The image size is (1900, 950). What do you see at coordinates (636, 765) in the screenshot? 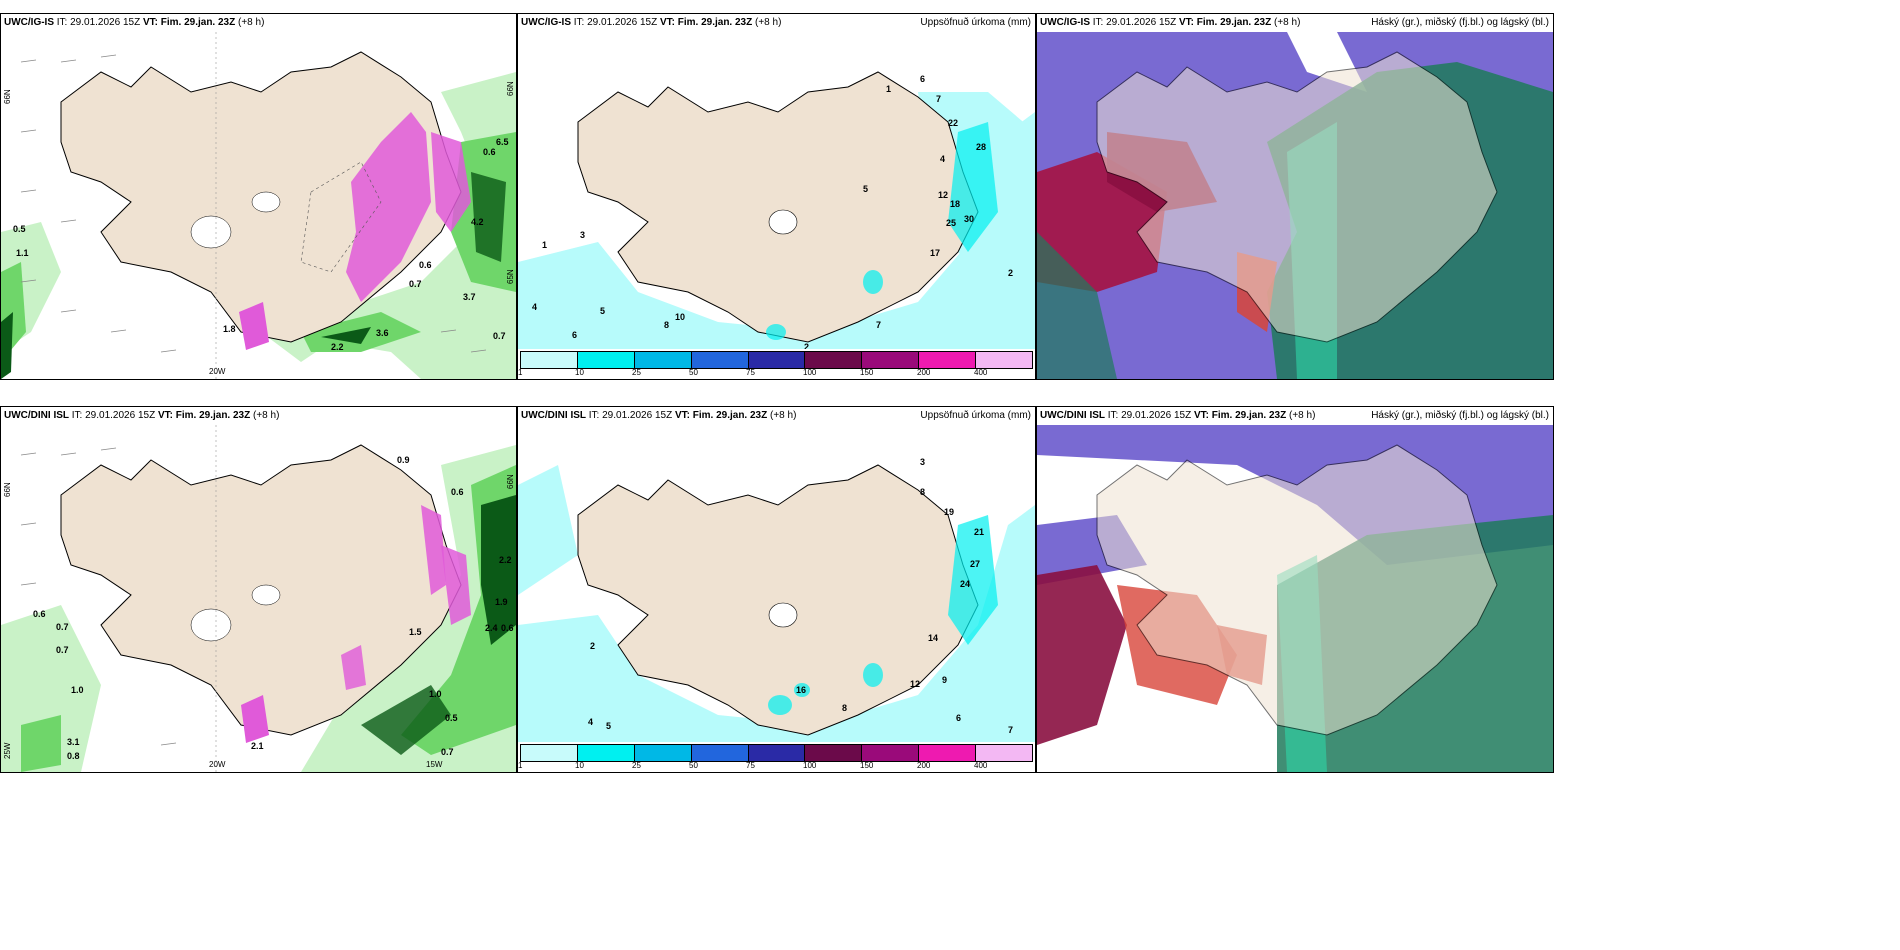
I see `legend-tick-label: 25` at bounding box center [636, 765].